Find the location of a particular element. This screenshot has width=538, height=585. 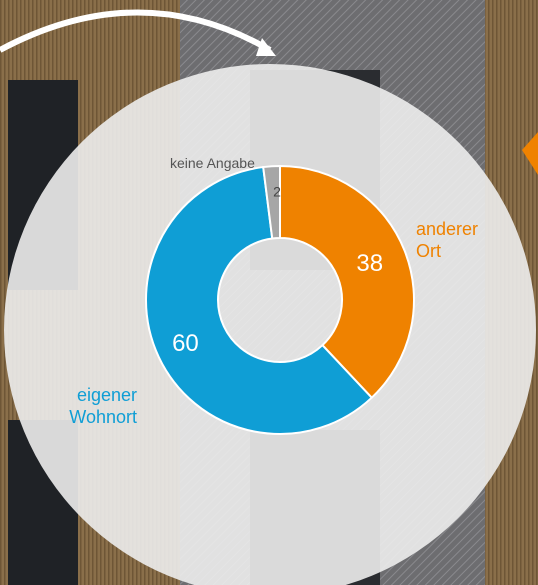

category-label: eigener Wohnort is located at coordinates (103, 406).